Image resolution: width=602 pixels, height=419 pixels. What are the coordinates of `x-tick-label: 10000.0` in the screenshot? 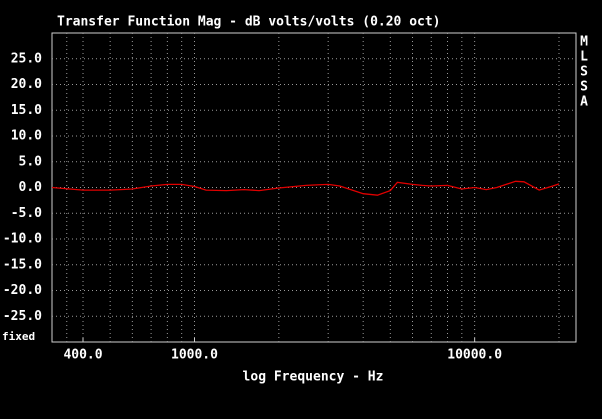 It's located at (474, 355).